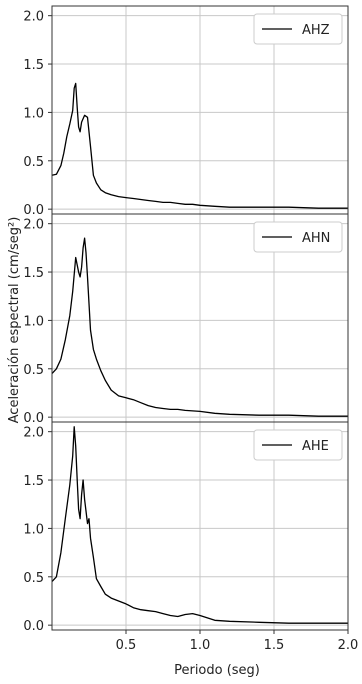  I want to click on y-axis-label-text: Aceleración espectral (cm/seg²), so click(14, 320).